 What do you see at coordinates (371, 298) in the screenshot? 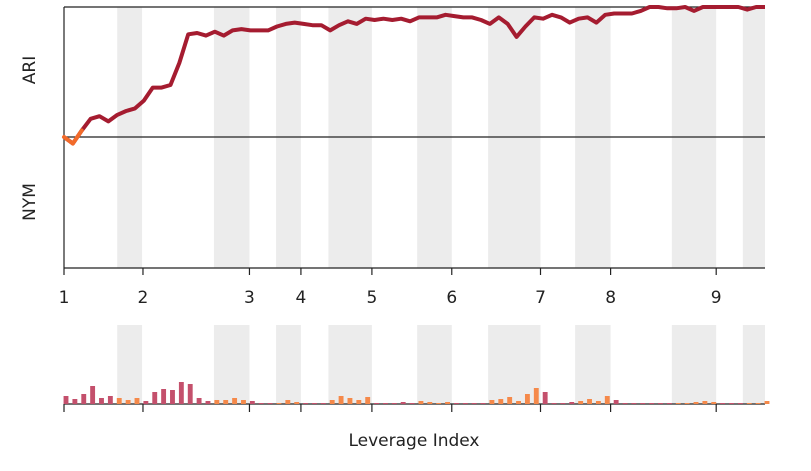
I see `x-tick-label: 5` at bounding box center [371, 298].